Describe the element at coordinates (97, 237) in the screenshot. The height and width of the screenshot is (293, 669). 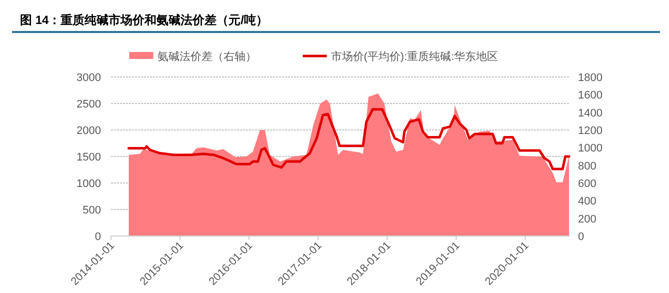
I see `y-tick-label: 0` at that location.